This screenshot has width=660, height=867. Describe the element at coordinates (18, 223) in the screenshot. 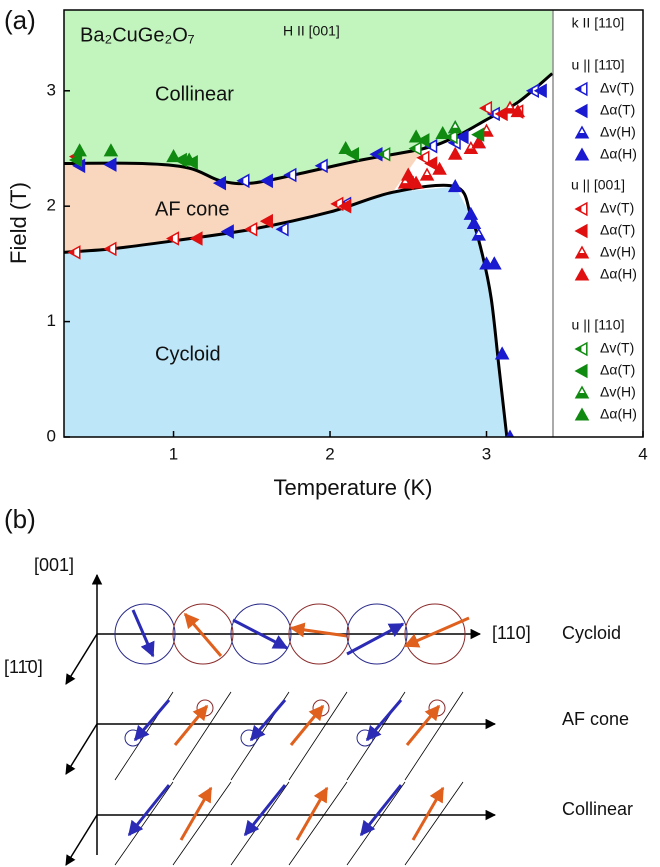

I see `y-axis-label: Field (T)` at that location.